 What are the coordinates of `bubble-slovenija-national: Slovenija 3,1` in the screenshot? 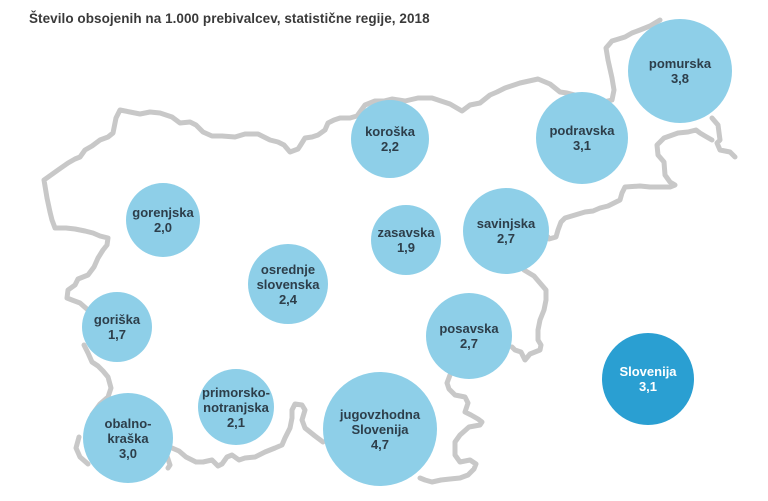 It's located at (648, 379).